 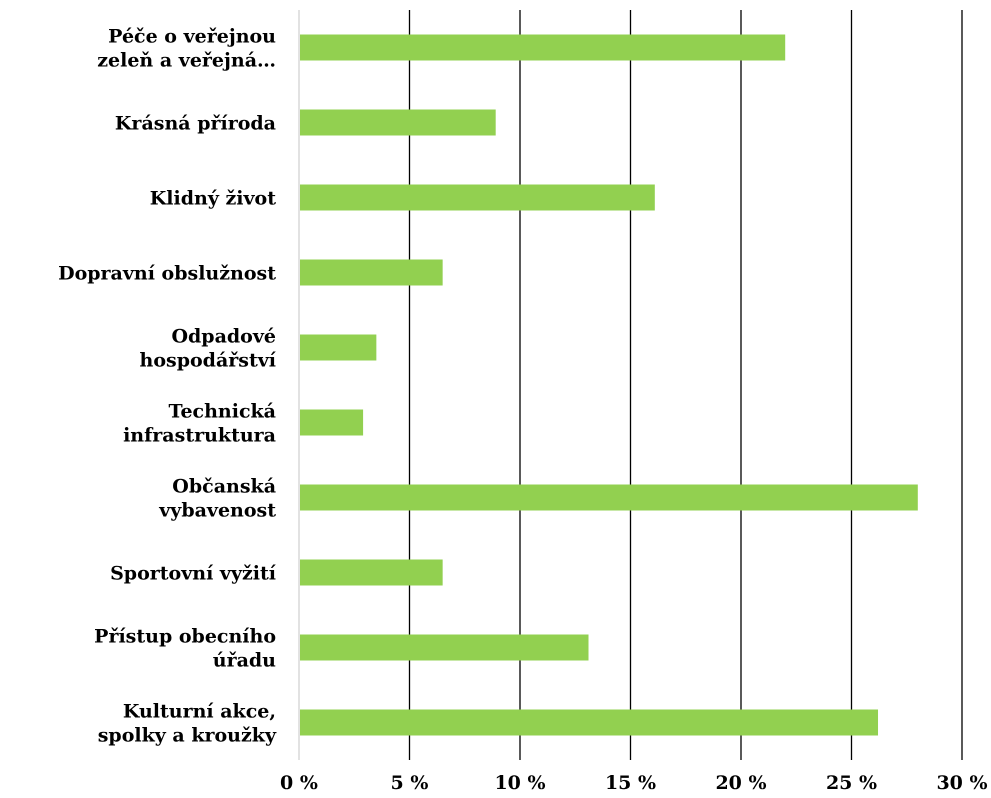 I want to click on category-label: Péče o veřejnou, so click(x=192, y=37).